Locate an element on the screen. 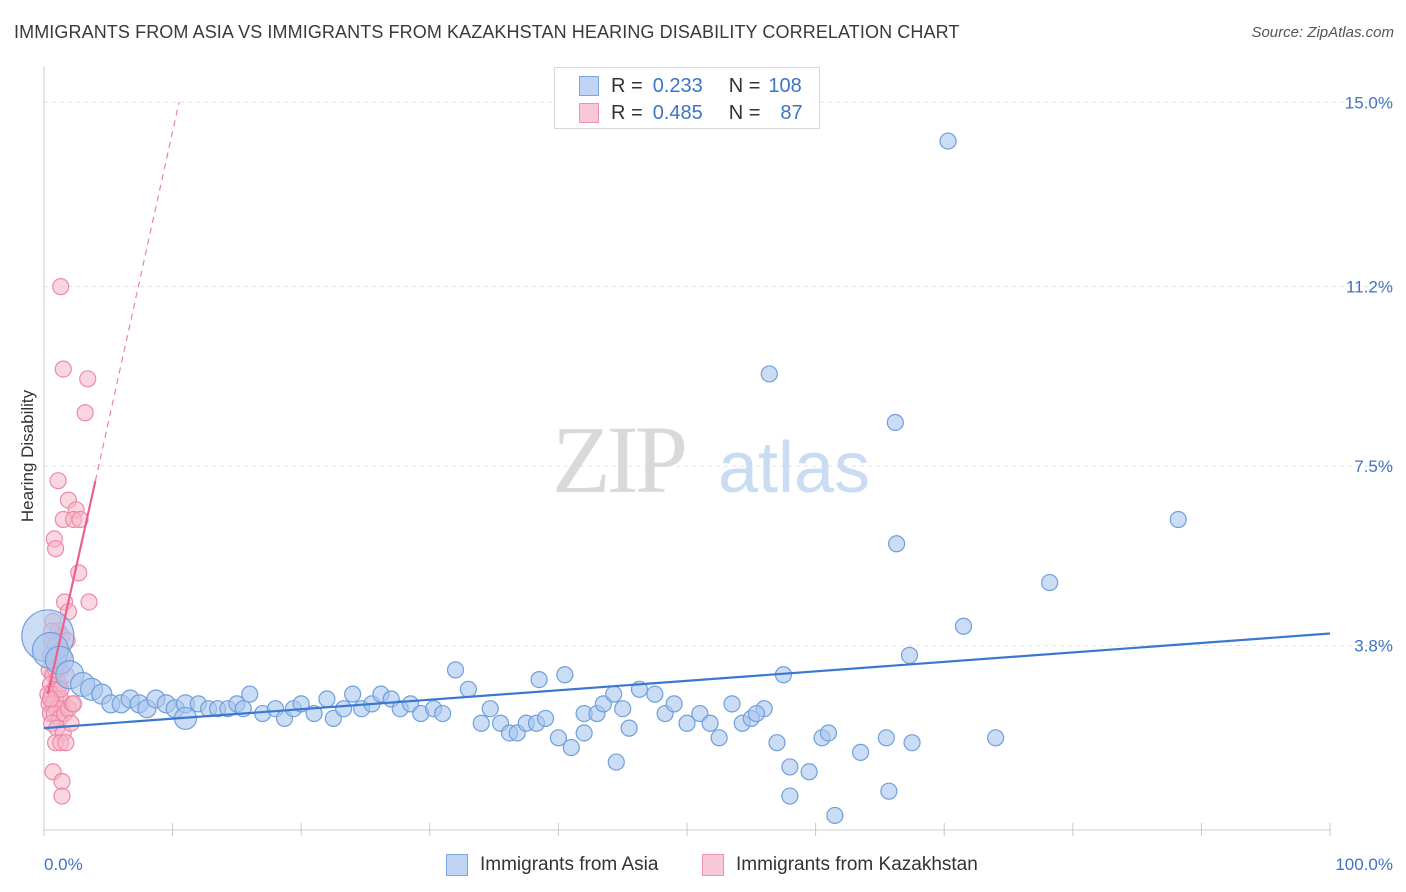 Image resolution: width=1406 pixels, height=892 pixels. kaz-swatch is located at coordinates (589, 113).